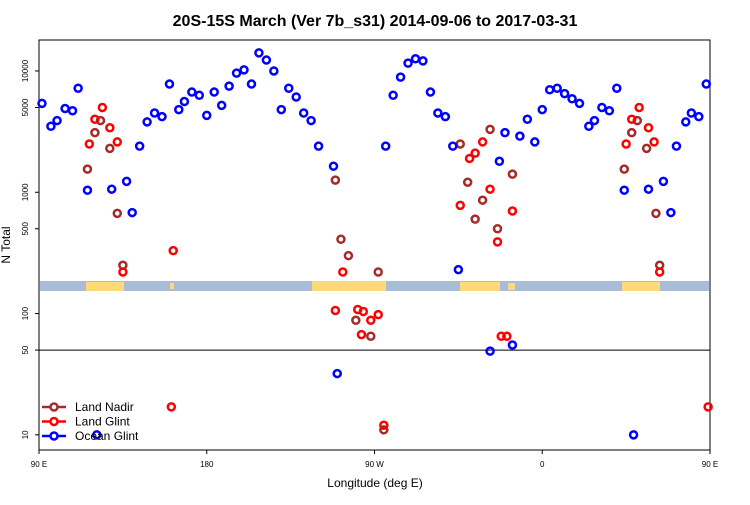 The width and height of the screenshot is (750, 505). Describe the element at coordinates (25, 107) in the screenshot. I see `y-tick-label: 5000` at that location.